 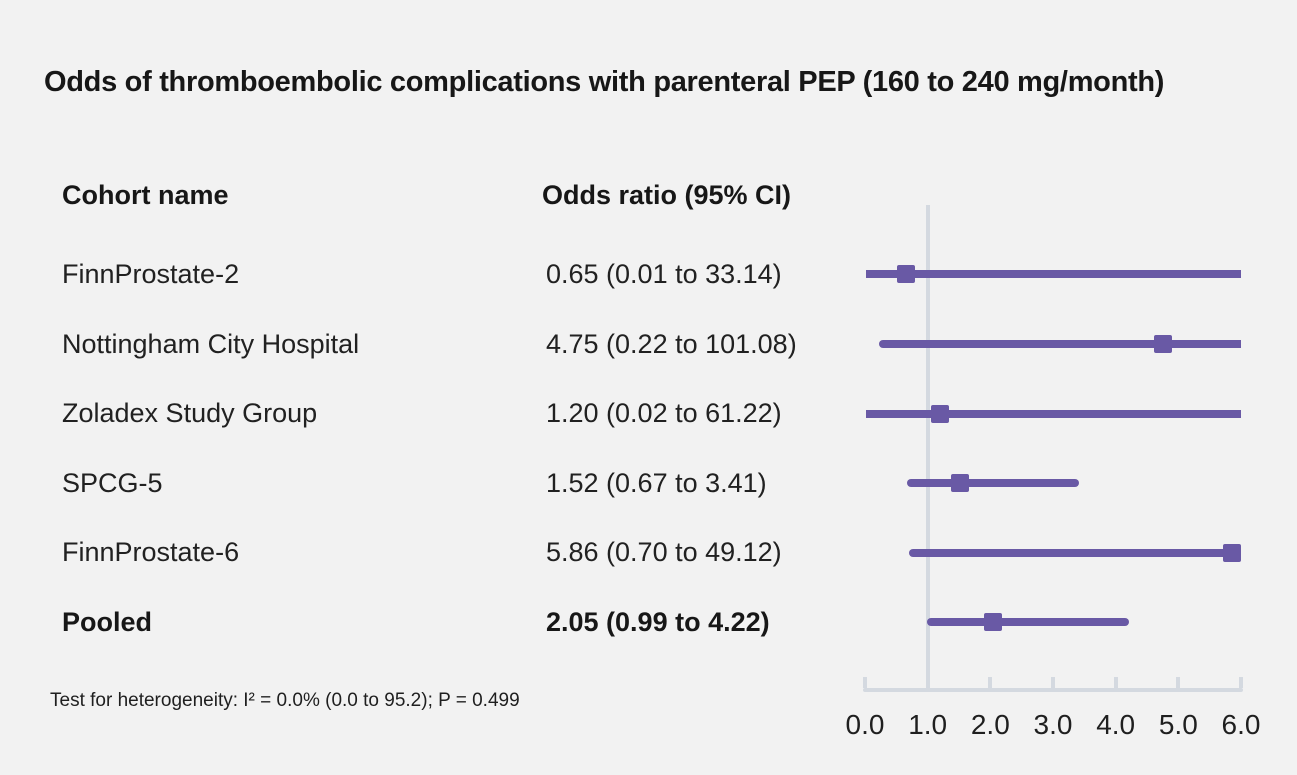 What do you see at coordinates (1178, 724) in the screenshot?
I see `x-axis-tick-label: 5.0` at bounding box center [1178, 724].